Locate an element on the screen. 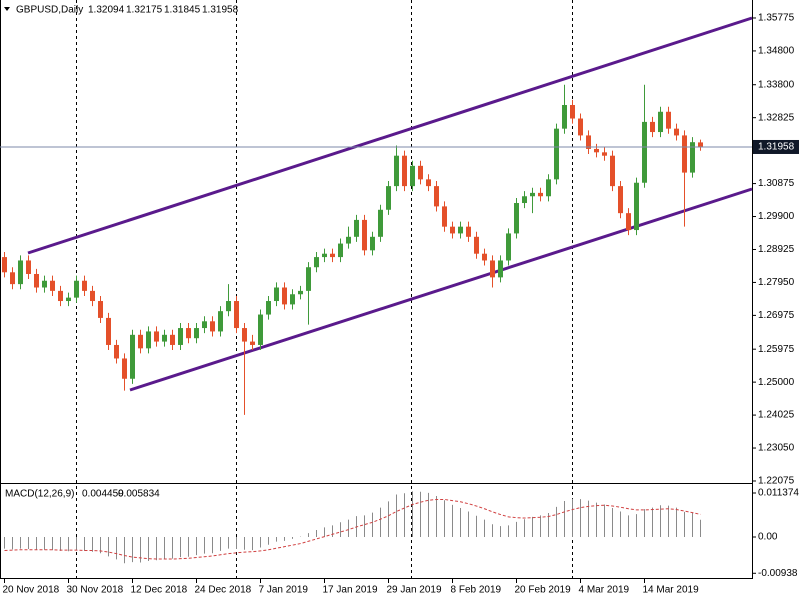  signal-last: 0.005834 is located at coordinates (139, 494).